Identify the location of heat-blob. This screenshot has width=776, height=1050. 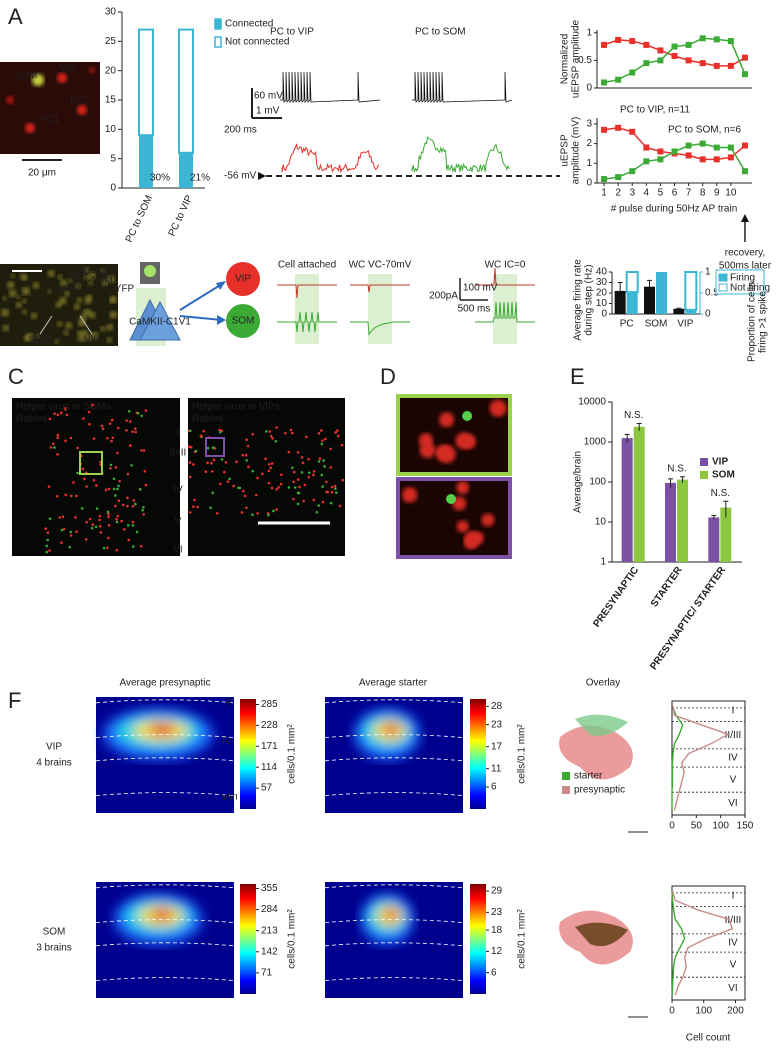
(162, 729).